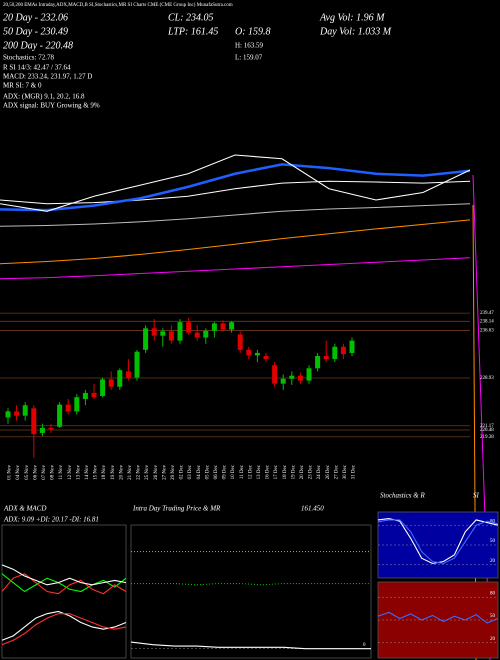 This screenshot has width=500, height=660. What do you see at coordinates (191, 17) in the screenshot?
I see `header-text: CL: 234.05` at bounding box center [191, 17].